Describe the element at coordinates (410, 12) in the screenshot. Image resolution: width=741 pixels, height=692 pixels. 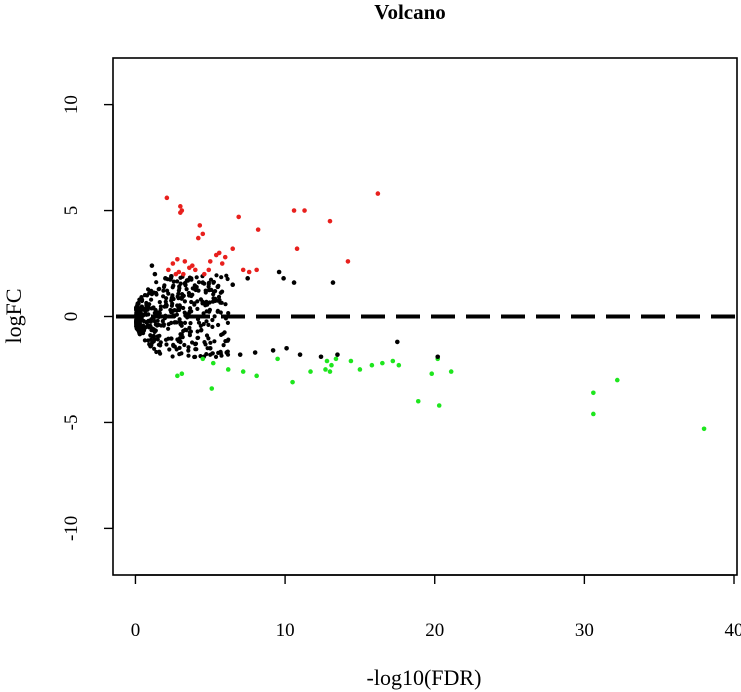
I see `chart-title: Volcano` at that location.